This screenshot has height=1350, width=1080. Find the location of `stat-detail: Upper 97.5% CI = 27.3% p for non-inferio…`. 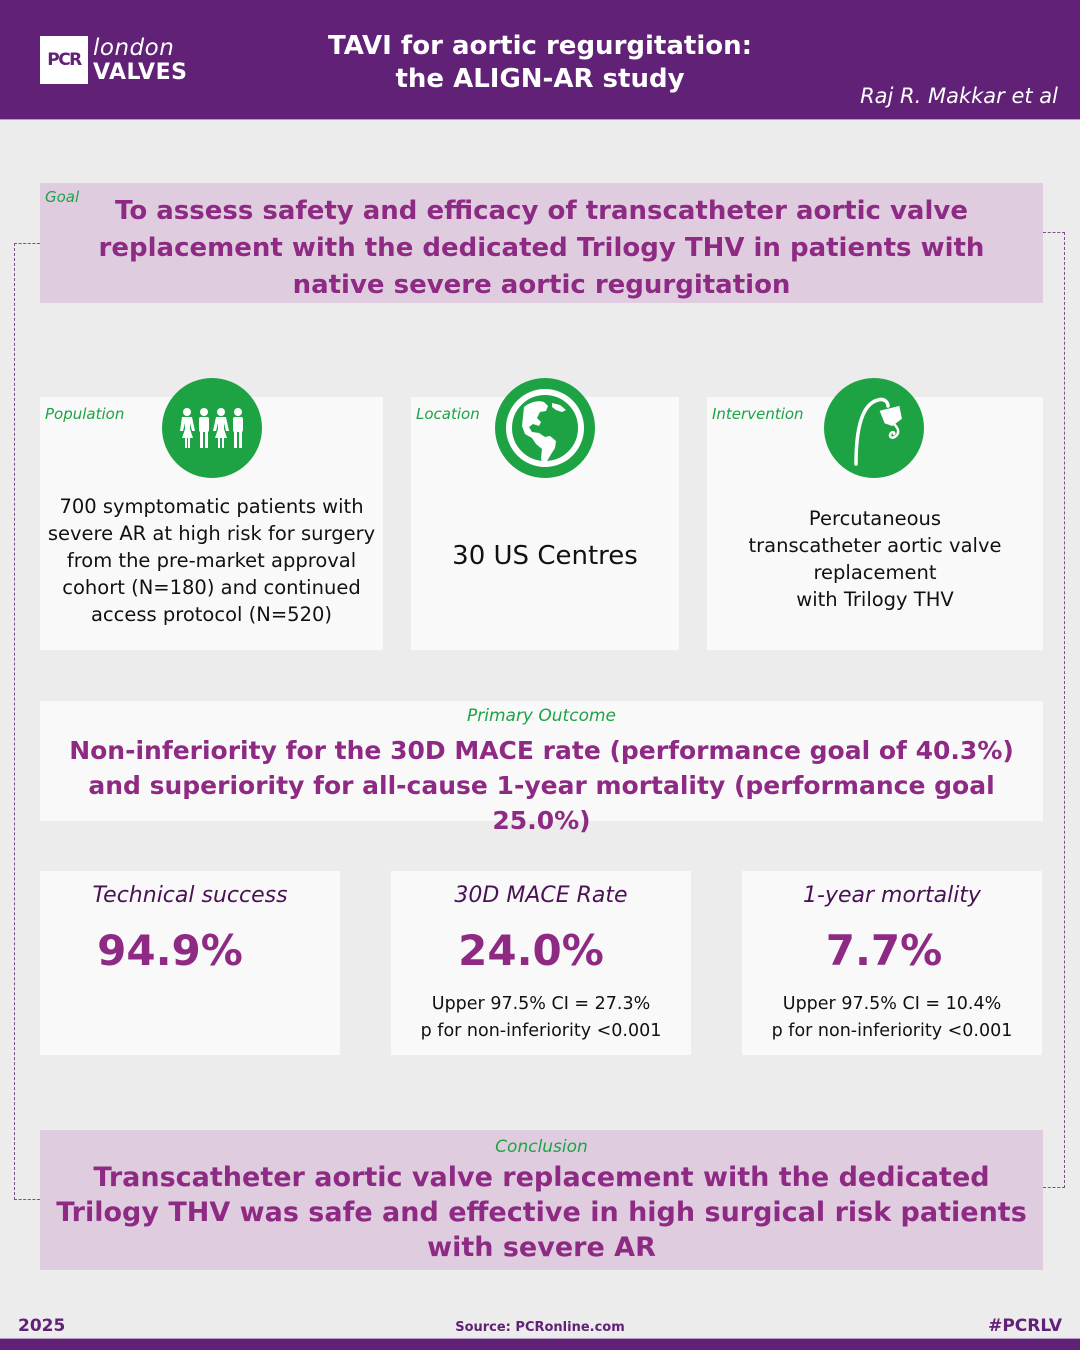

stat-detail: Upper 97.5% CI = 27.3% p for non-inferio… is located at coordinates (541, 1018).